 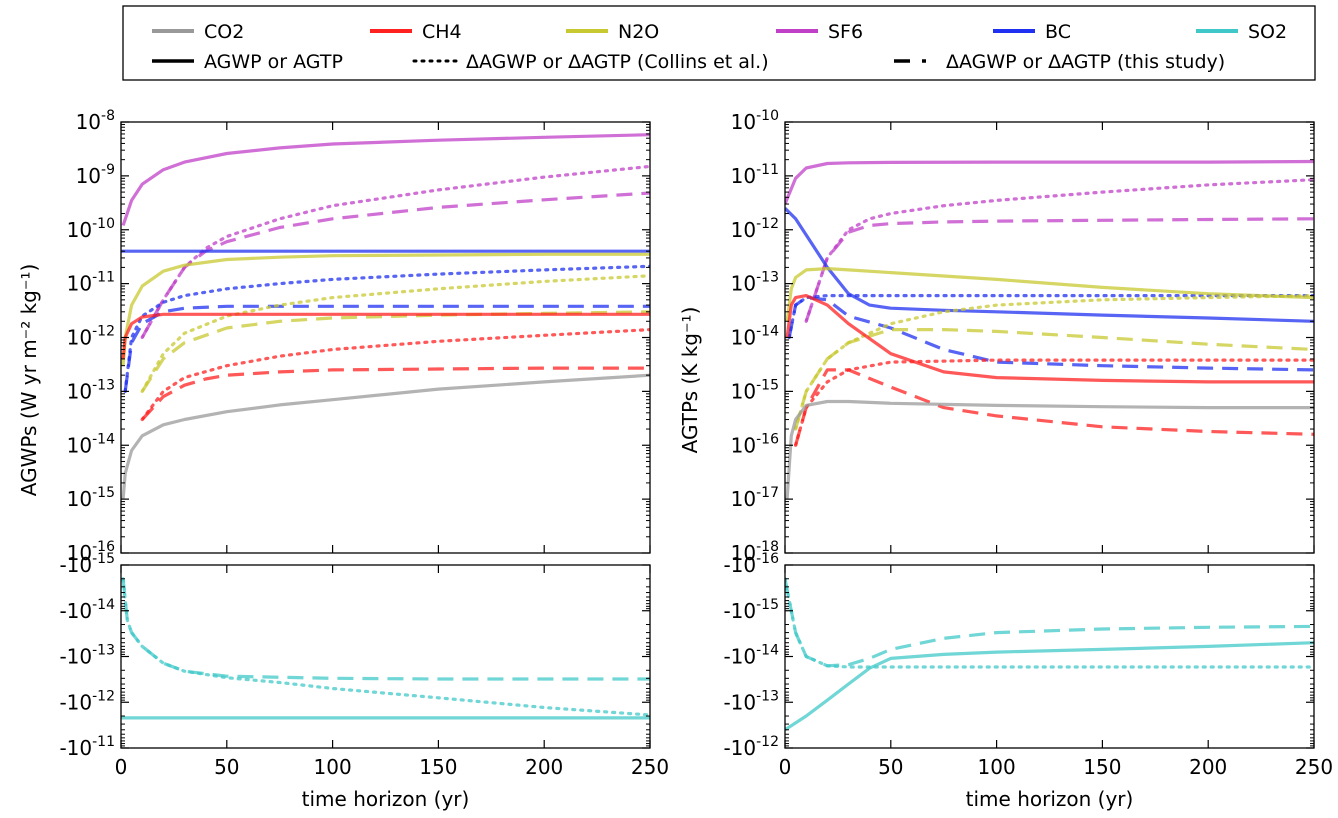 What do you see at coordinates (198, 32) in the screenshot?
I see `legend-item-co2: CO2` at bounding box center [198, 32].